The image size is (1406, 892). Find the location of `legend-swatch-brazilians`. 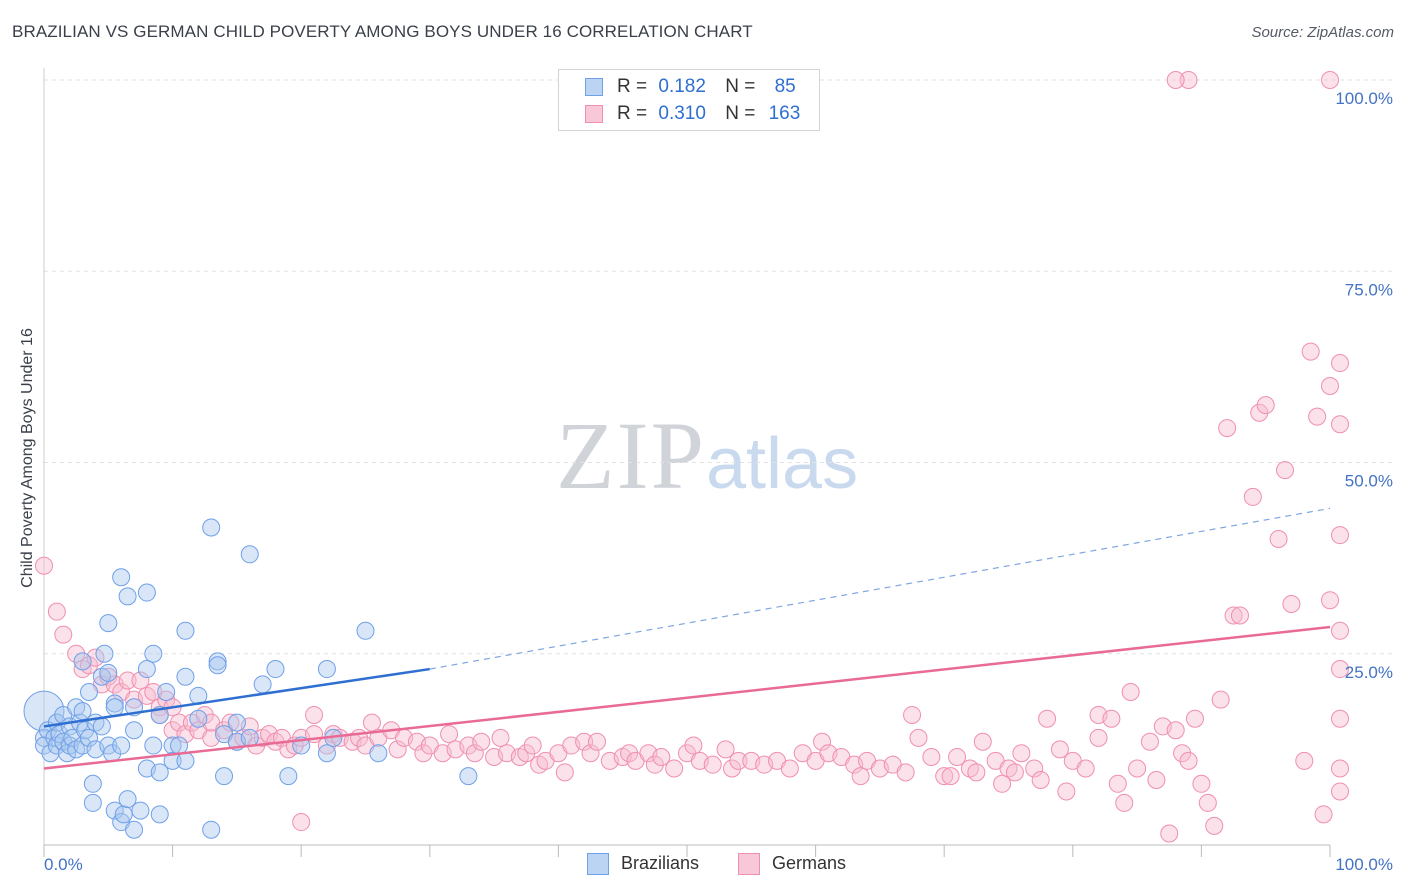

legend-swatch-brazilians is located at coordinates (594, 87).